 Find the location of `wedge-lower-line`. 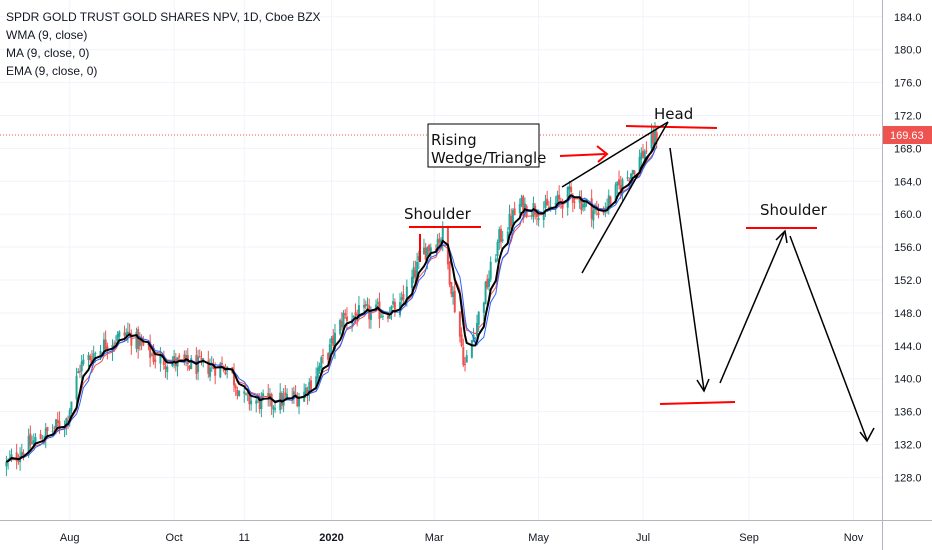

wedge-lower-line is located at coordinates (625, 197).